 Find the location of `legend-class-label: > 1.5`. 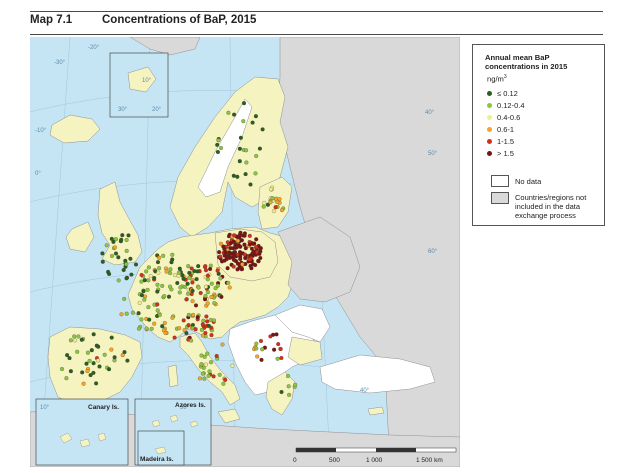

legend-class-label: > 1.5 is located at coordinates (505, 153).